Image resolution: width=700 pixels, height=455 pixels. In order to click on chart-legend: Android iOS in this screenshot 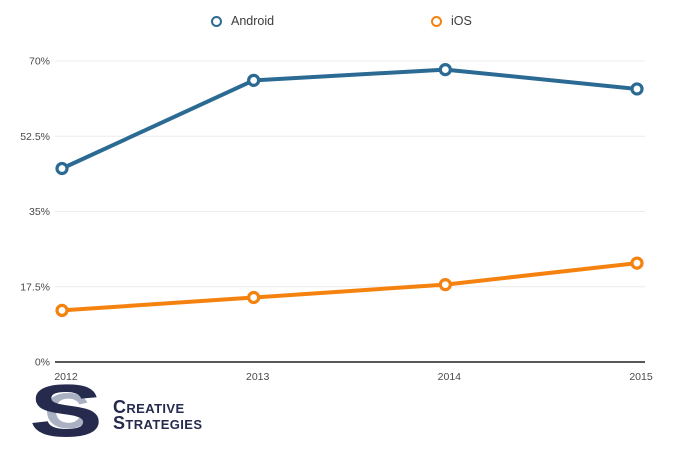, I will do `click(350, 18)`.